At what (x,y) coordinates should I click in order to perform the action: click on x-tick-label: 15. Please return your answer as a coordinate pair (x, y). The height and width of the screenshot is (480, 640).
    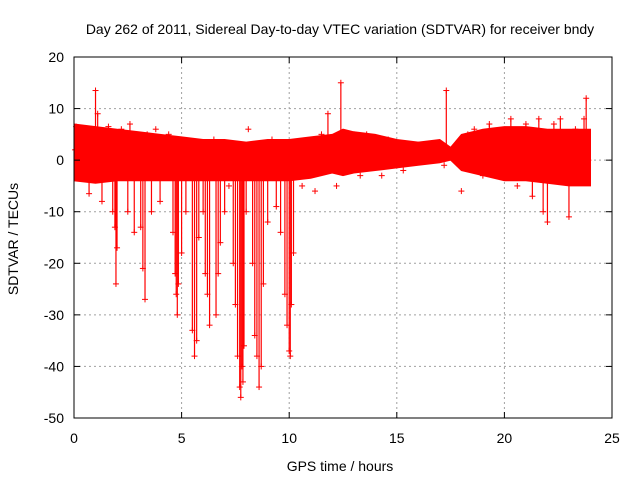
    Looking at the image, I should click on (397, 438).